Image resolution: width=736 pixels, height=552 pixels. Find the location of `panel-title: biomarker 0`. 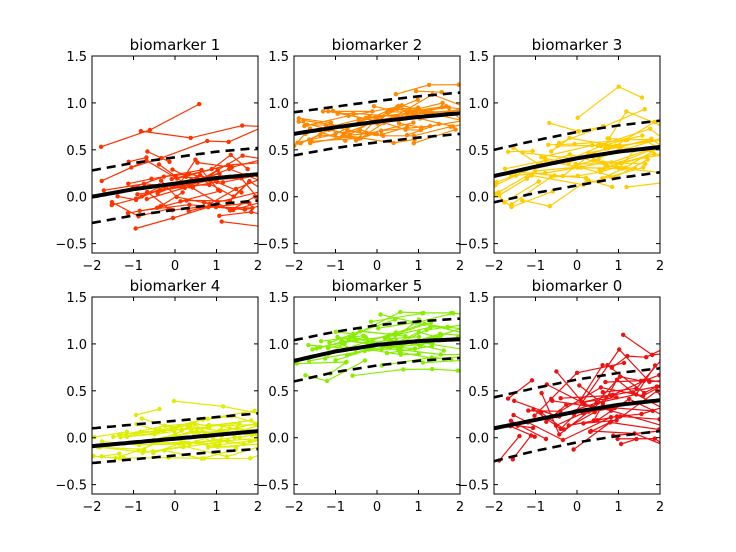

panel-title: biomarker 0 is located at coordinates (577, 286).